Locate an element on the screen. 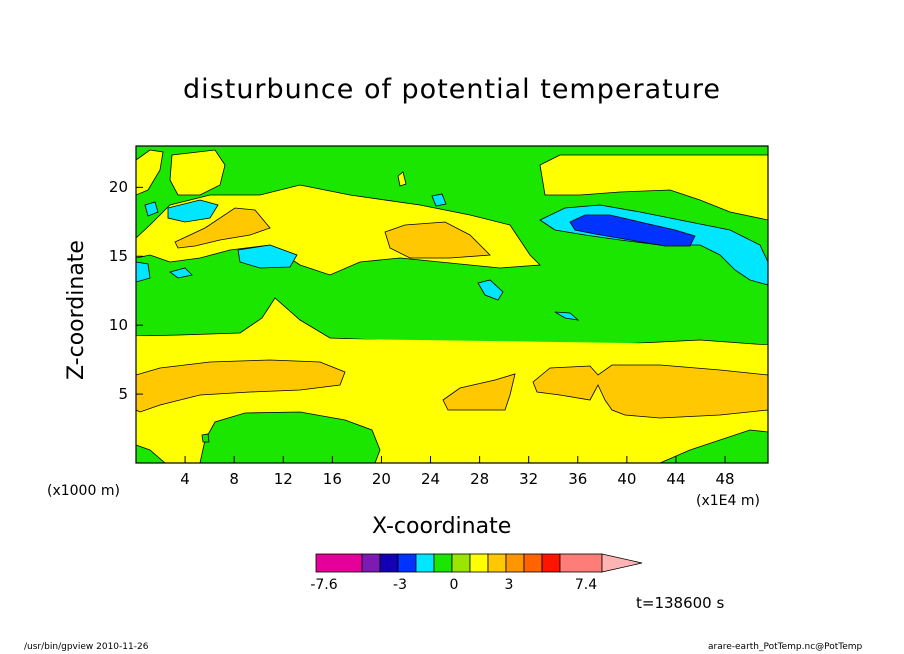  footer-right: arare-earth_PotTemp.nc@PotTemp is located at coordinates (785, 647).